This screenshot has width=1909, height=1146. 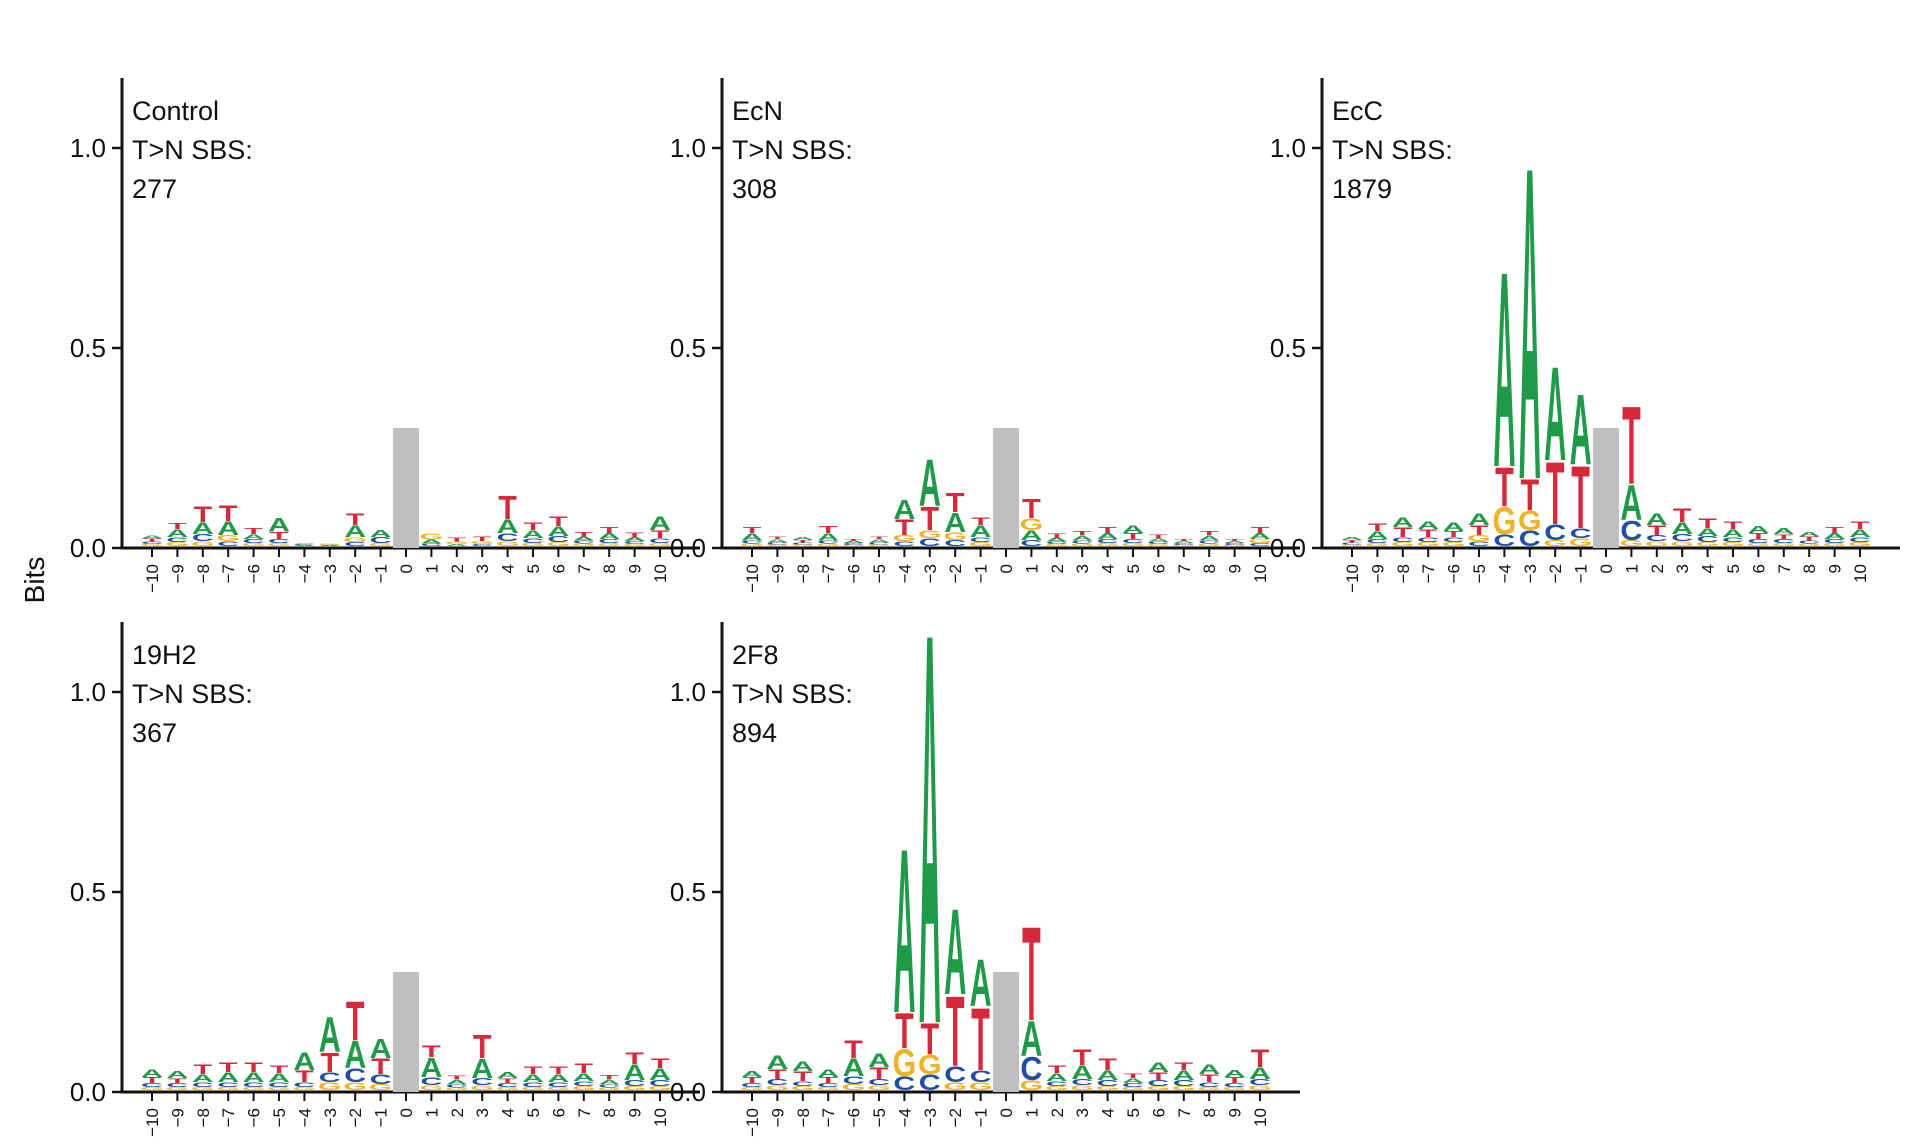 I want to click on panel-subtitle: T>N SBS:, so click(x=1392, y=150).